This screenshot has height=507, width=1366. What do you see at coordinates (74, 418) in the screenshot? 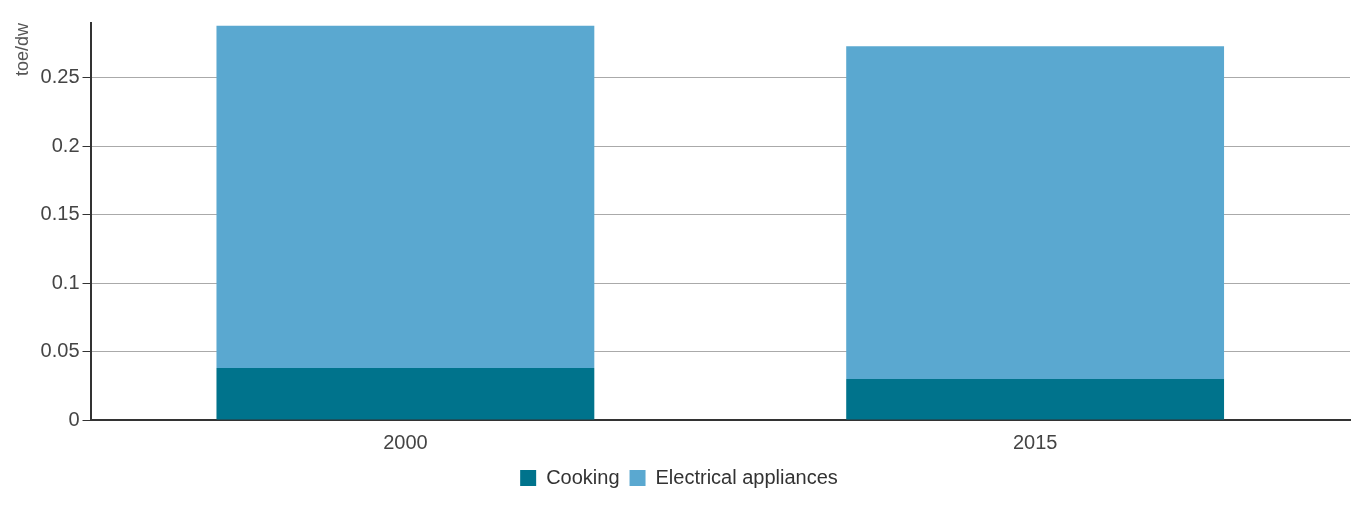
I see `y-tick-label: 0` at bounding box center [74, 418].